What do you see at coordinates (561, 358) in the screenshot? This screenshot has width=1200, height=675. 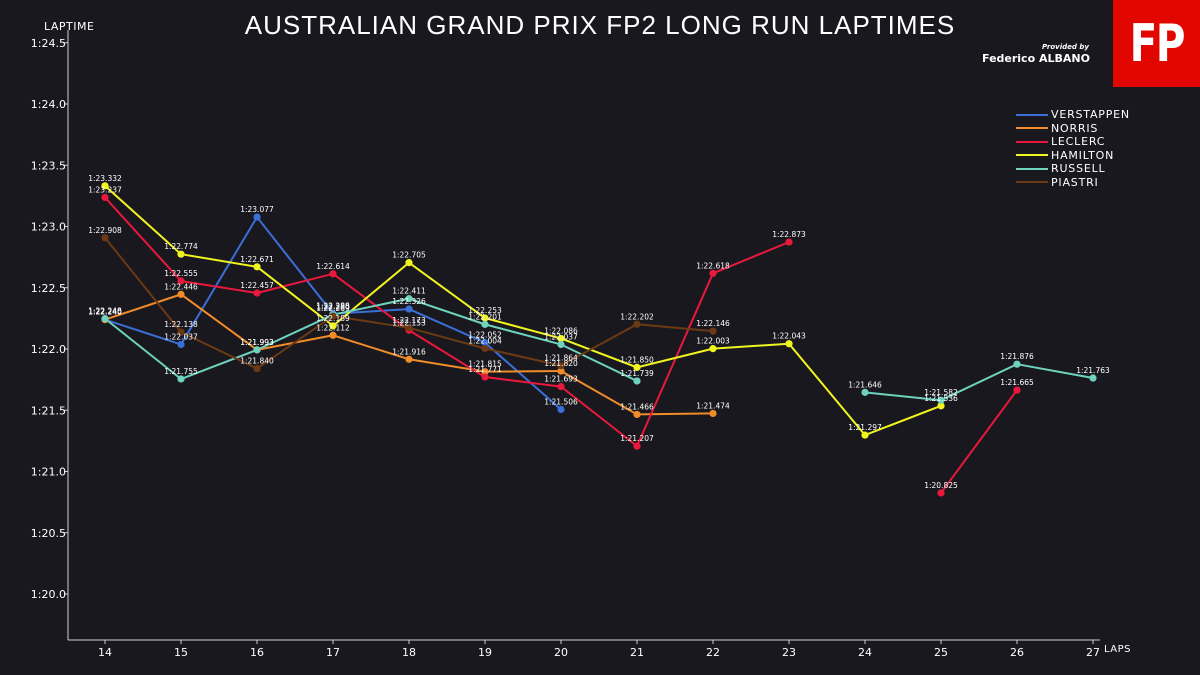 I see `data-label-piastri: 1:21.864` at bounding box center [561, 358].